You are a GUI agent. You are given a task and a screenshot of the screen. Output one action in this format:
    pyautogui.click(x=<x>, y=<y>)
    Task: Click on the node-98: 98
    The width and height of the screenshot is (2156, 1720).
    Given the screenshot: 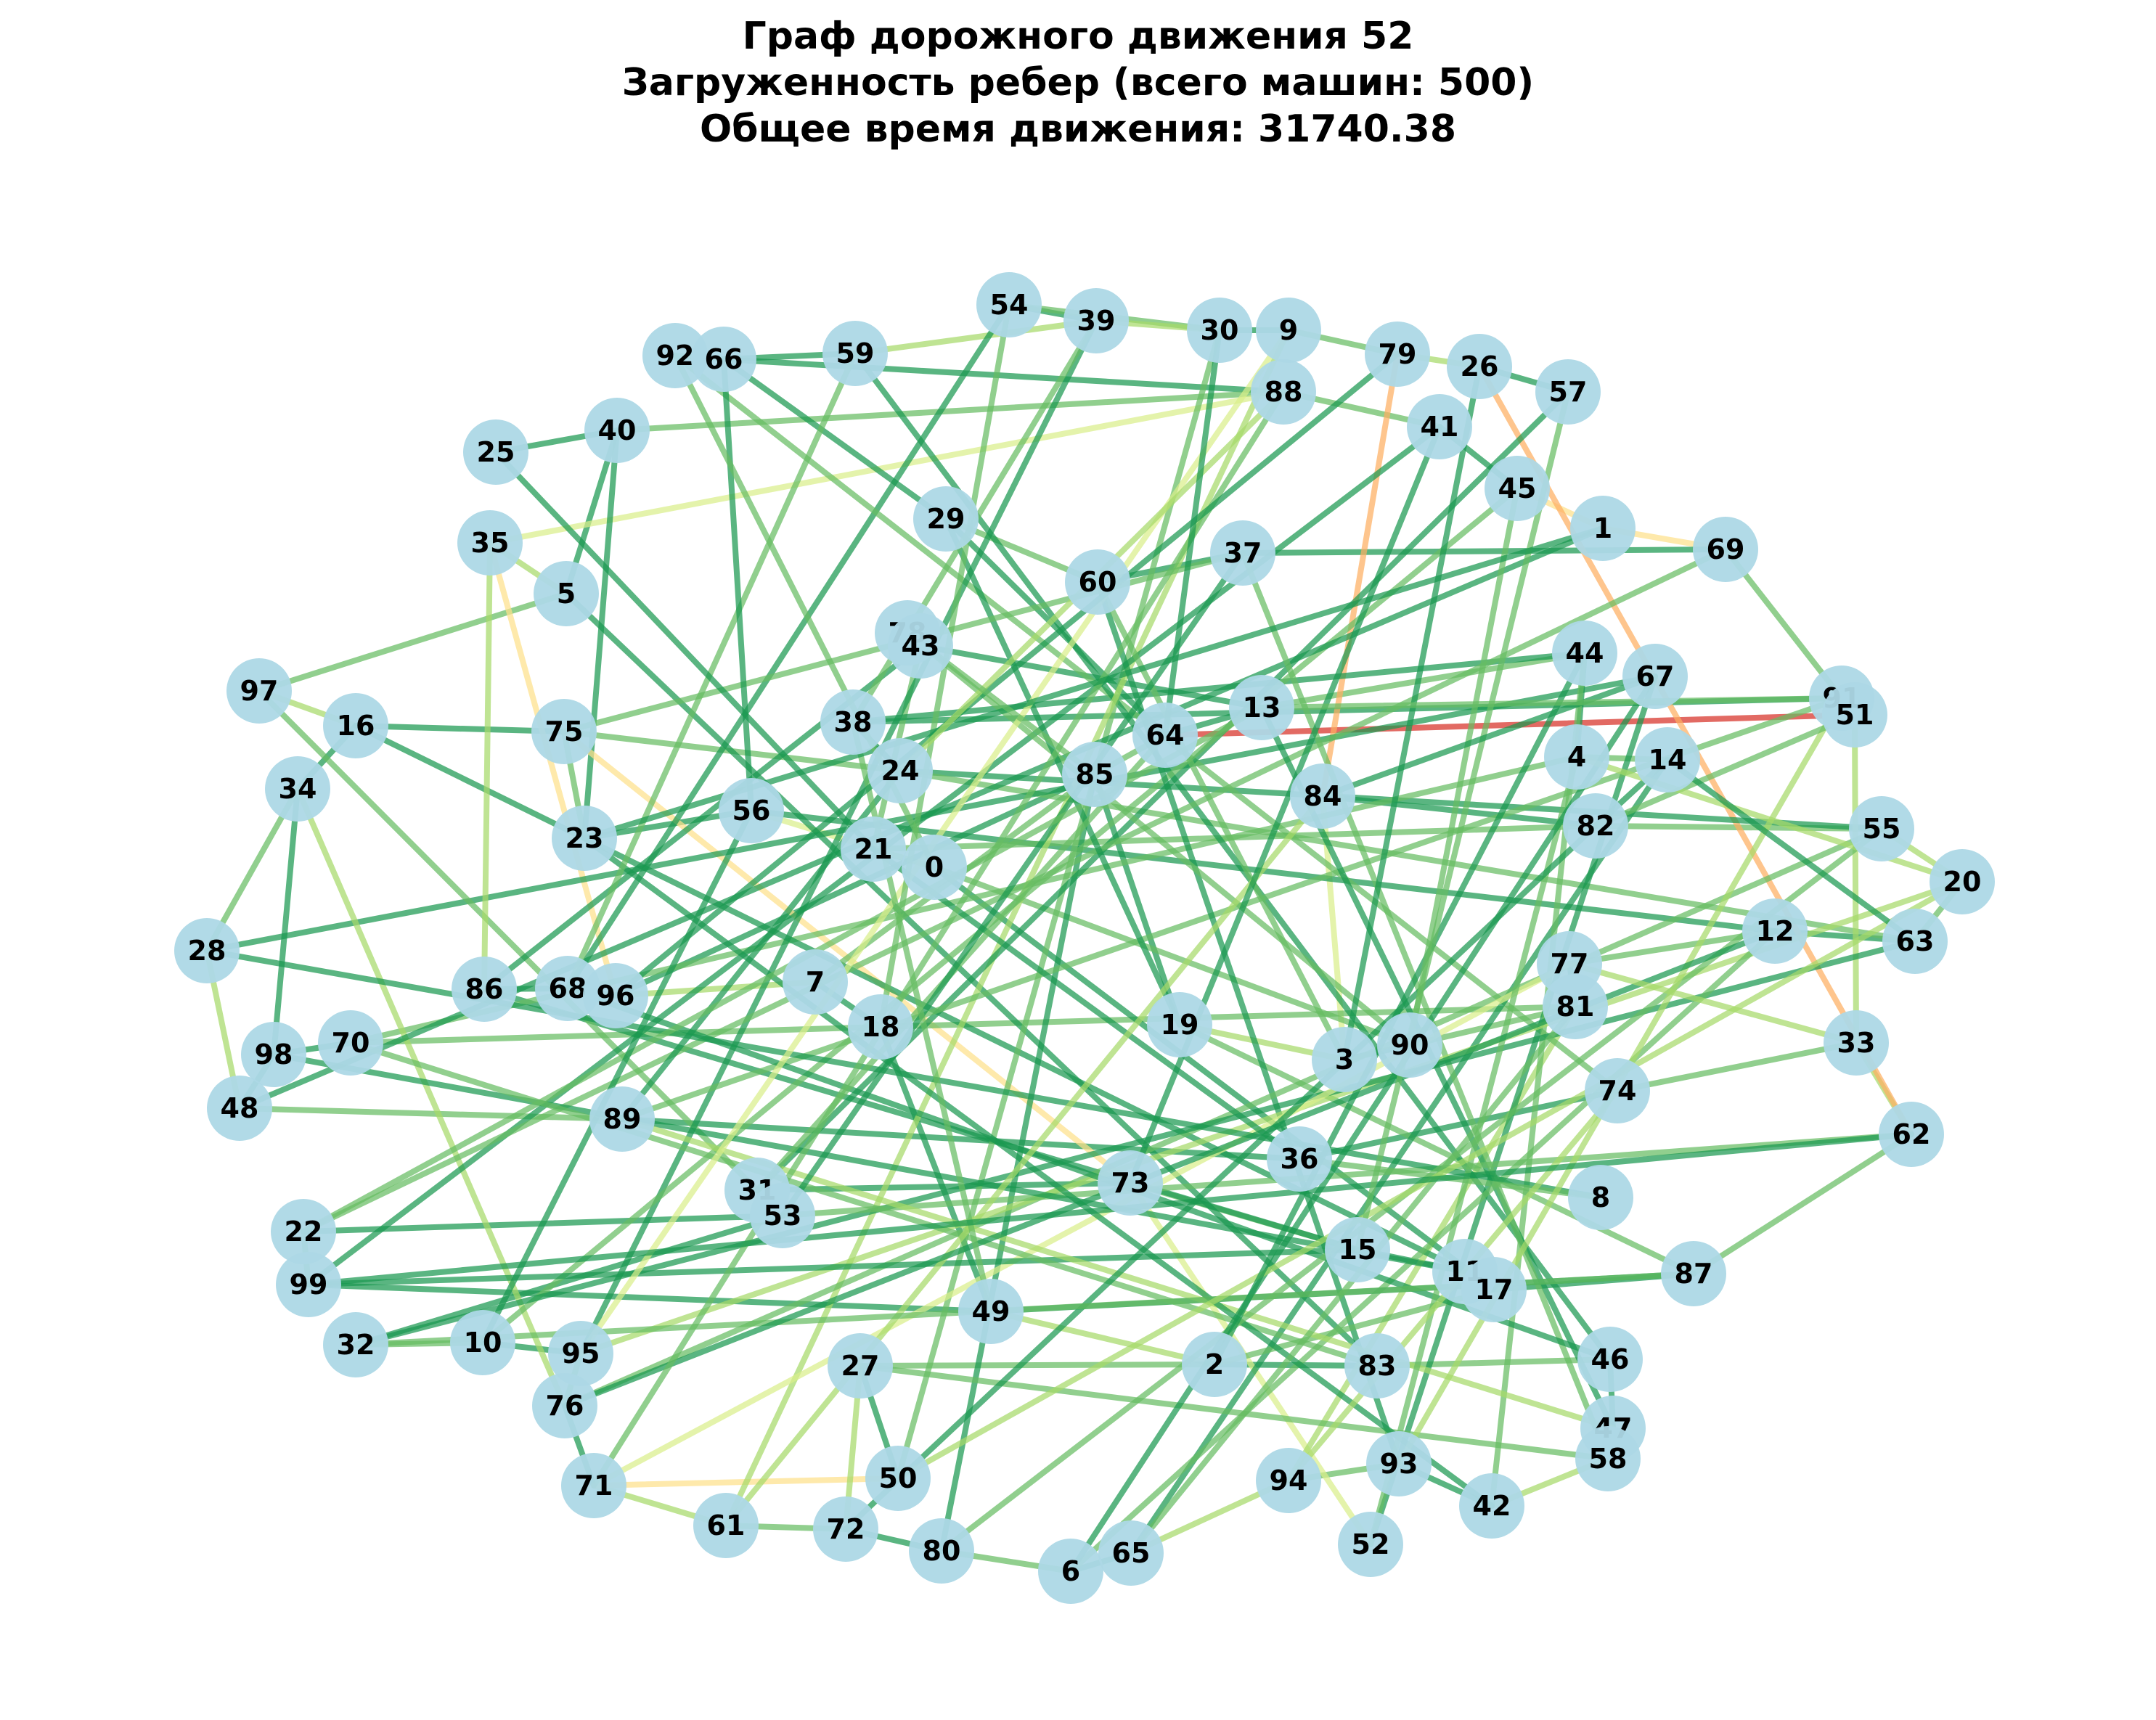 What is the action you would take?
    pyautogui.click(x=273, y=1054)
    